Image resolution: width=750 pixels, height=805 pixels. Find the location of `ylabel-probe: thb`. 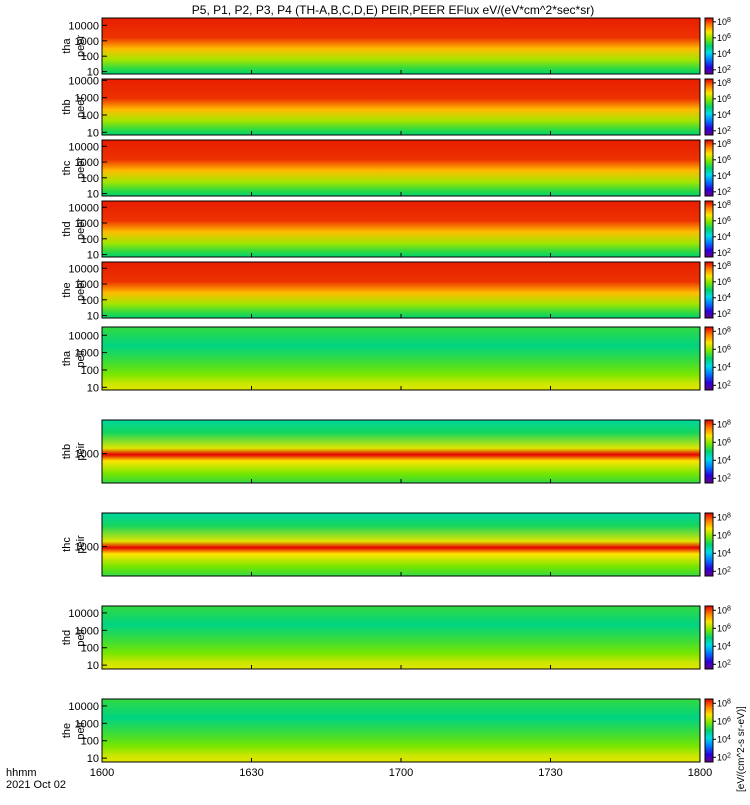

ylabel-probe: thb is located at coordinates (67, 451).